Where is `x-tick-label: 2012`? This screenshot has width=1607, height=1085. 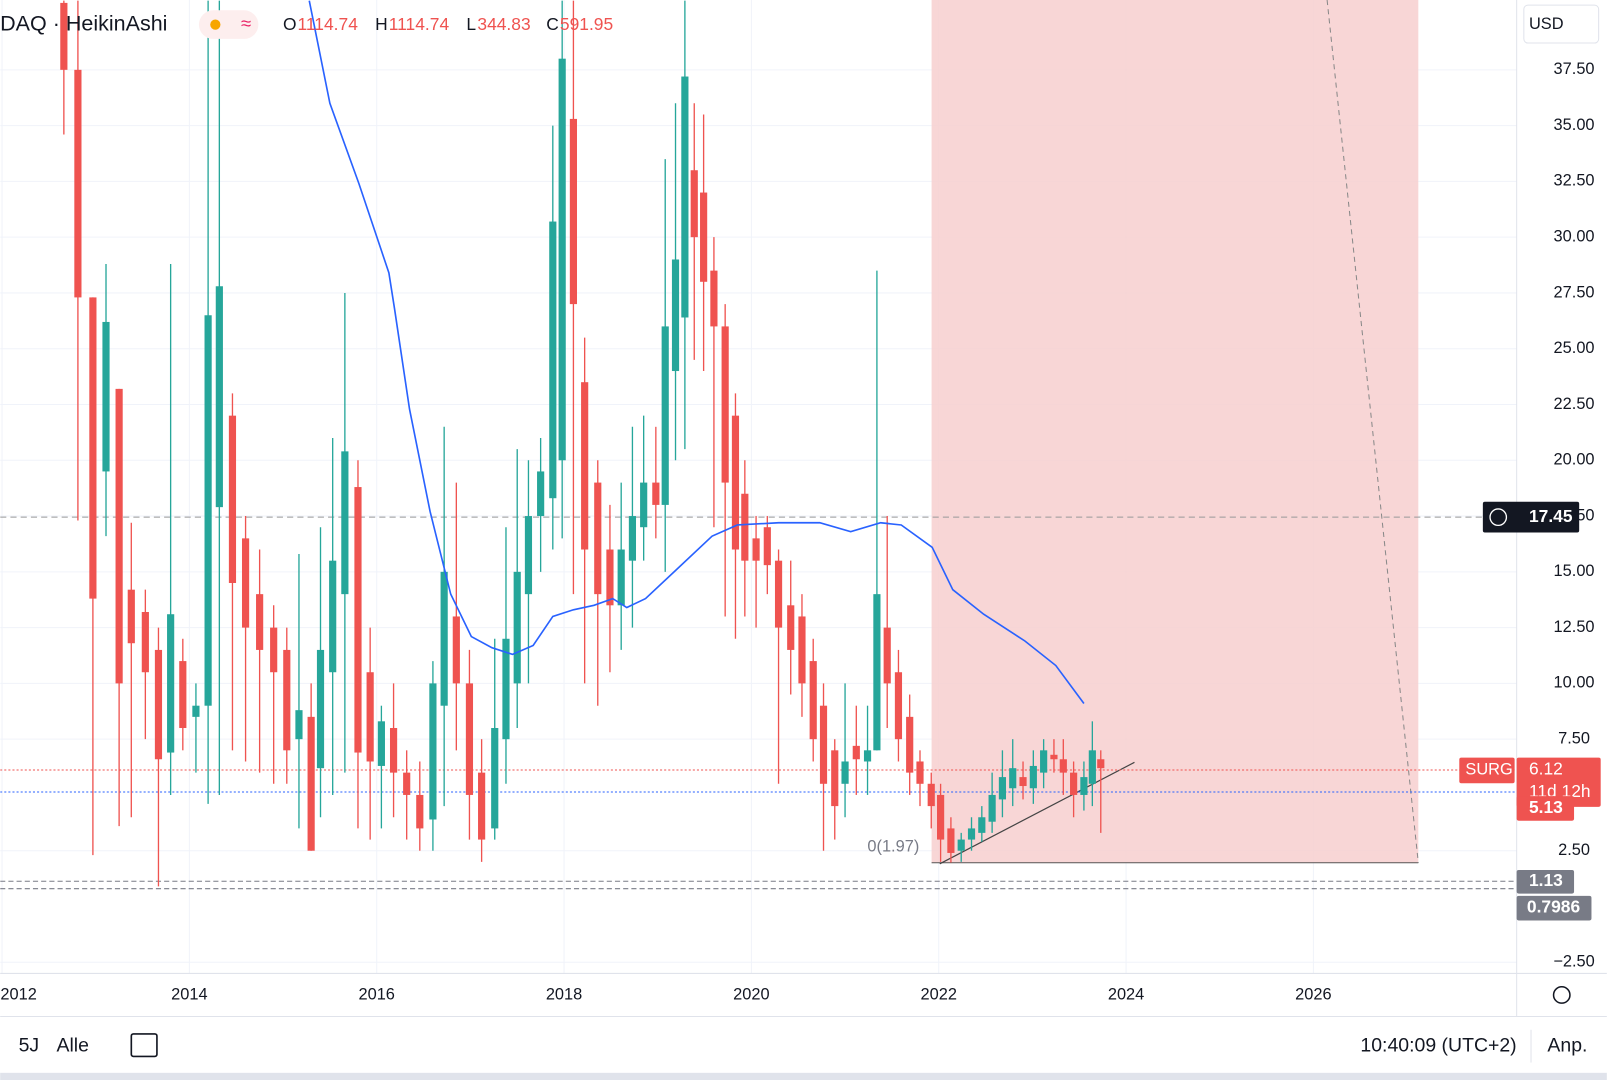 x-tick-label: 2012 is located at coordinates (18, 994).